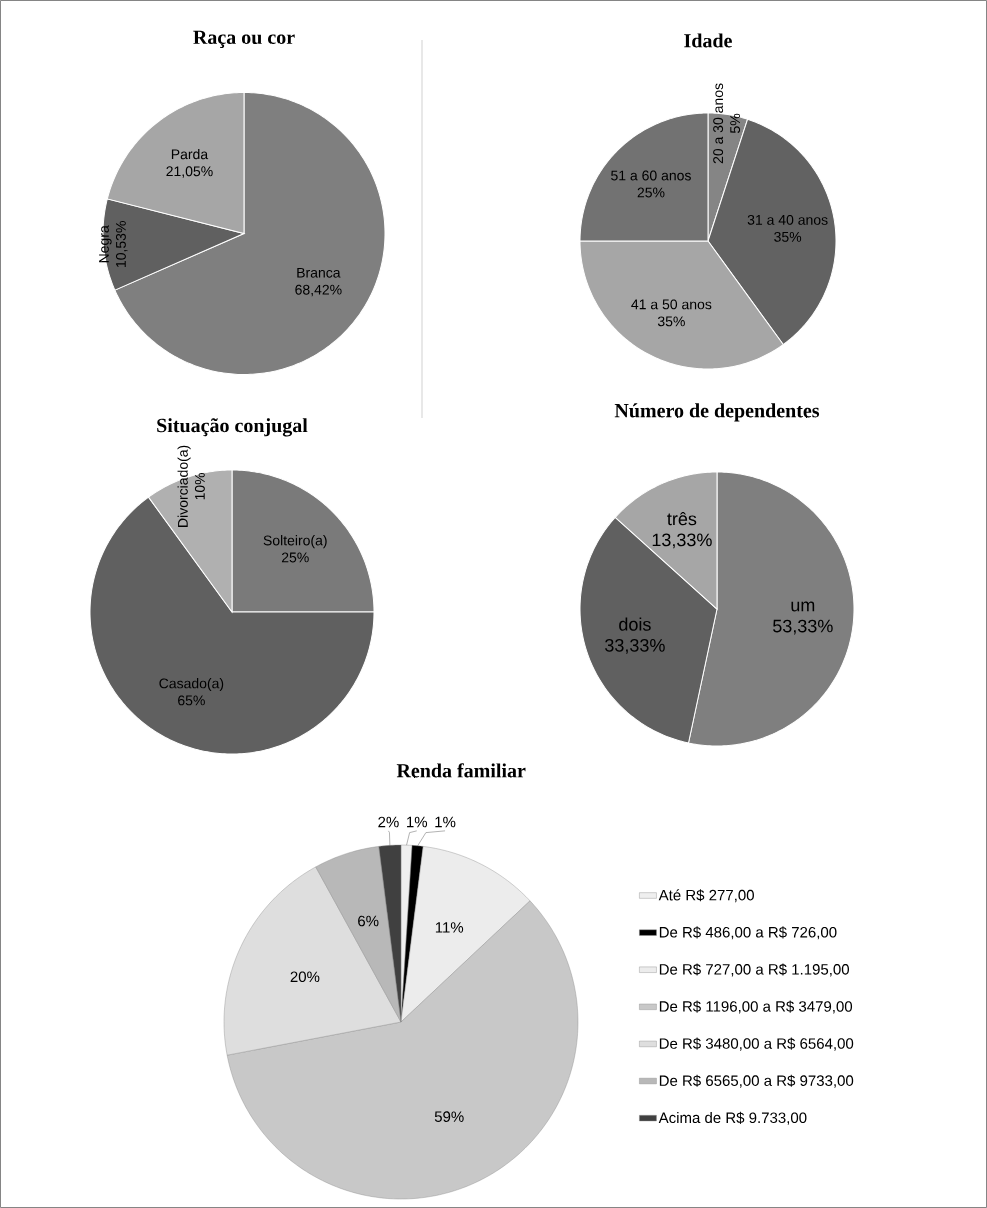  What do you see at coordinates (787, 219) in the screenshot?
I see `slice-label: 31 a 40 anos` at bounding box center [787, 219].